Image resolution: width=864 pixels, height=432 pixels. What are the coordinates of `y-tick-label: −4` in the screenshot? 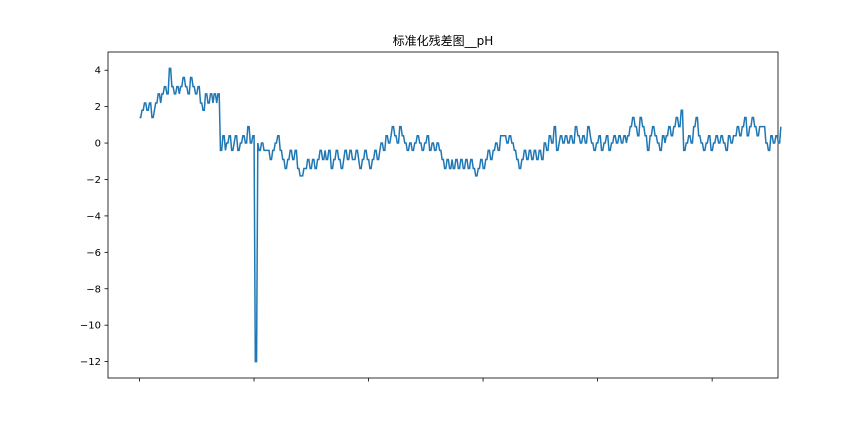 It's located at (93, 216).